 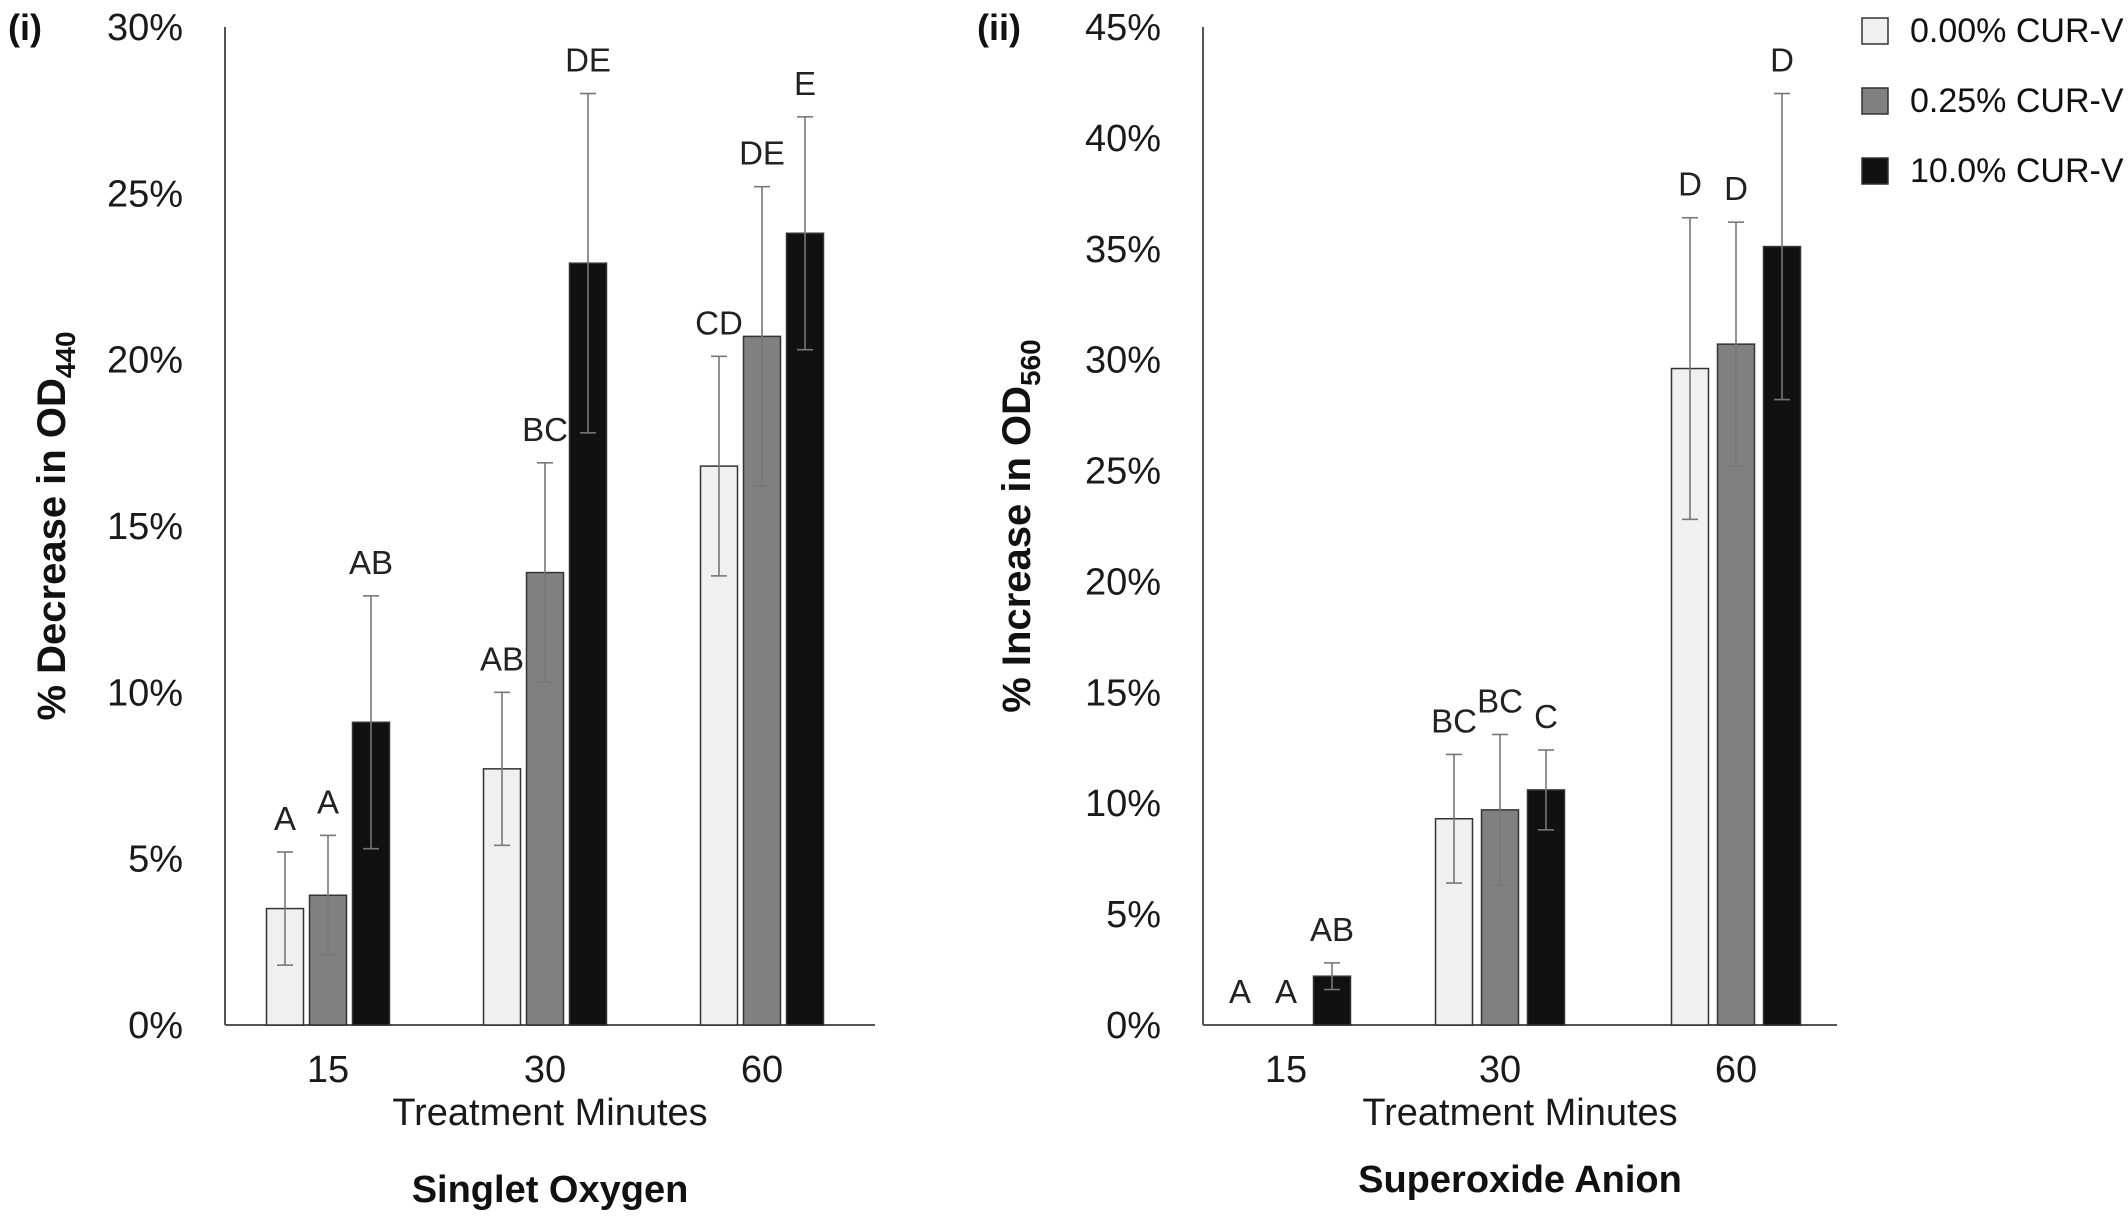 What do you see at coordinates (1123, 28) in the screenshot?
I see `y-tick-label: 45%` at bounding box center [1123, 28].